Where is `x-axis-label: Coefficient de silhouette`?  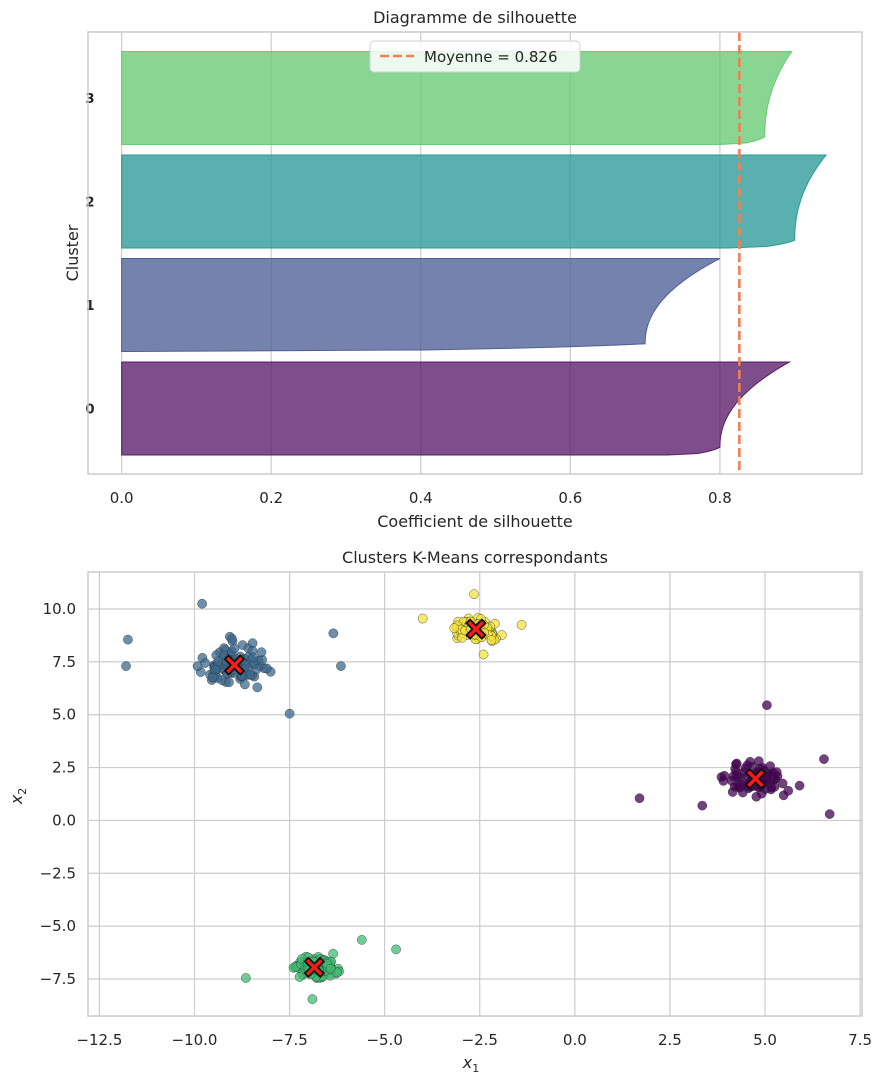 x-axis-label: Coefficient de silhouette is located at coordinates (474, 521).